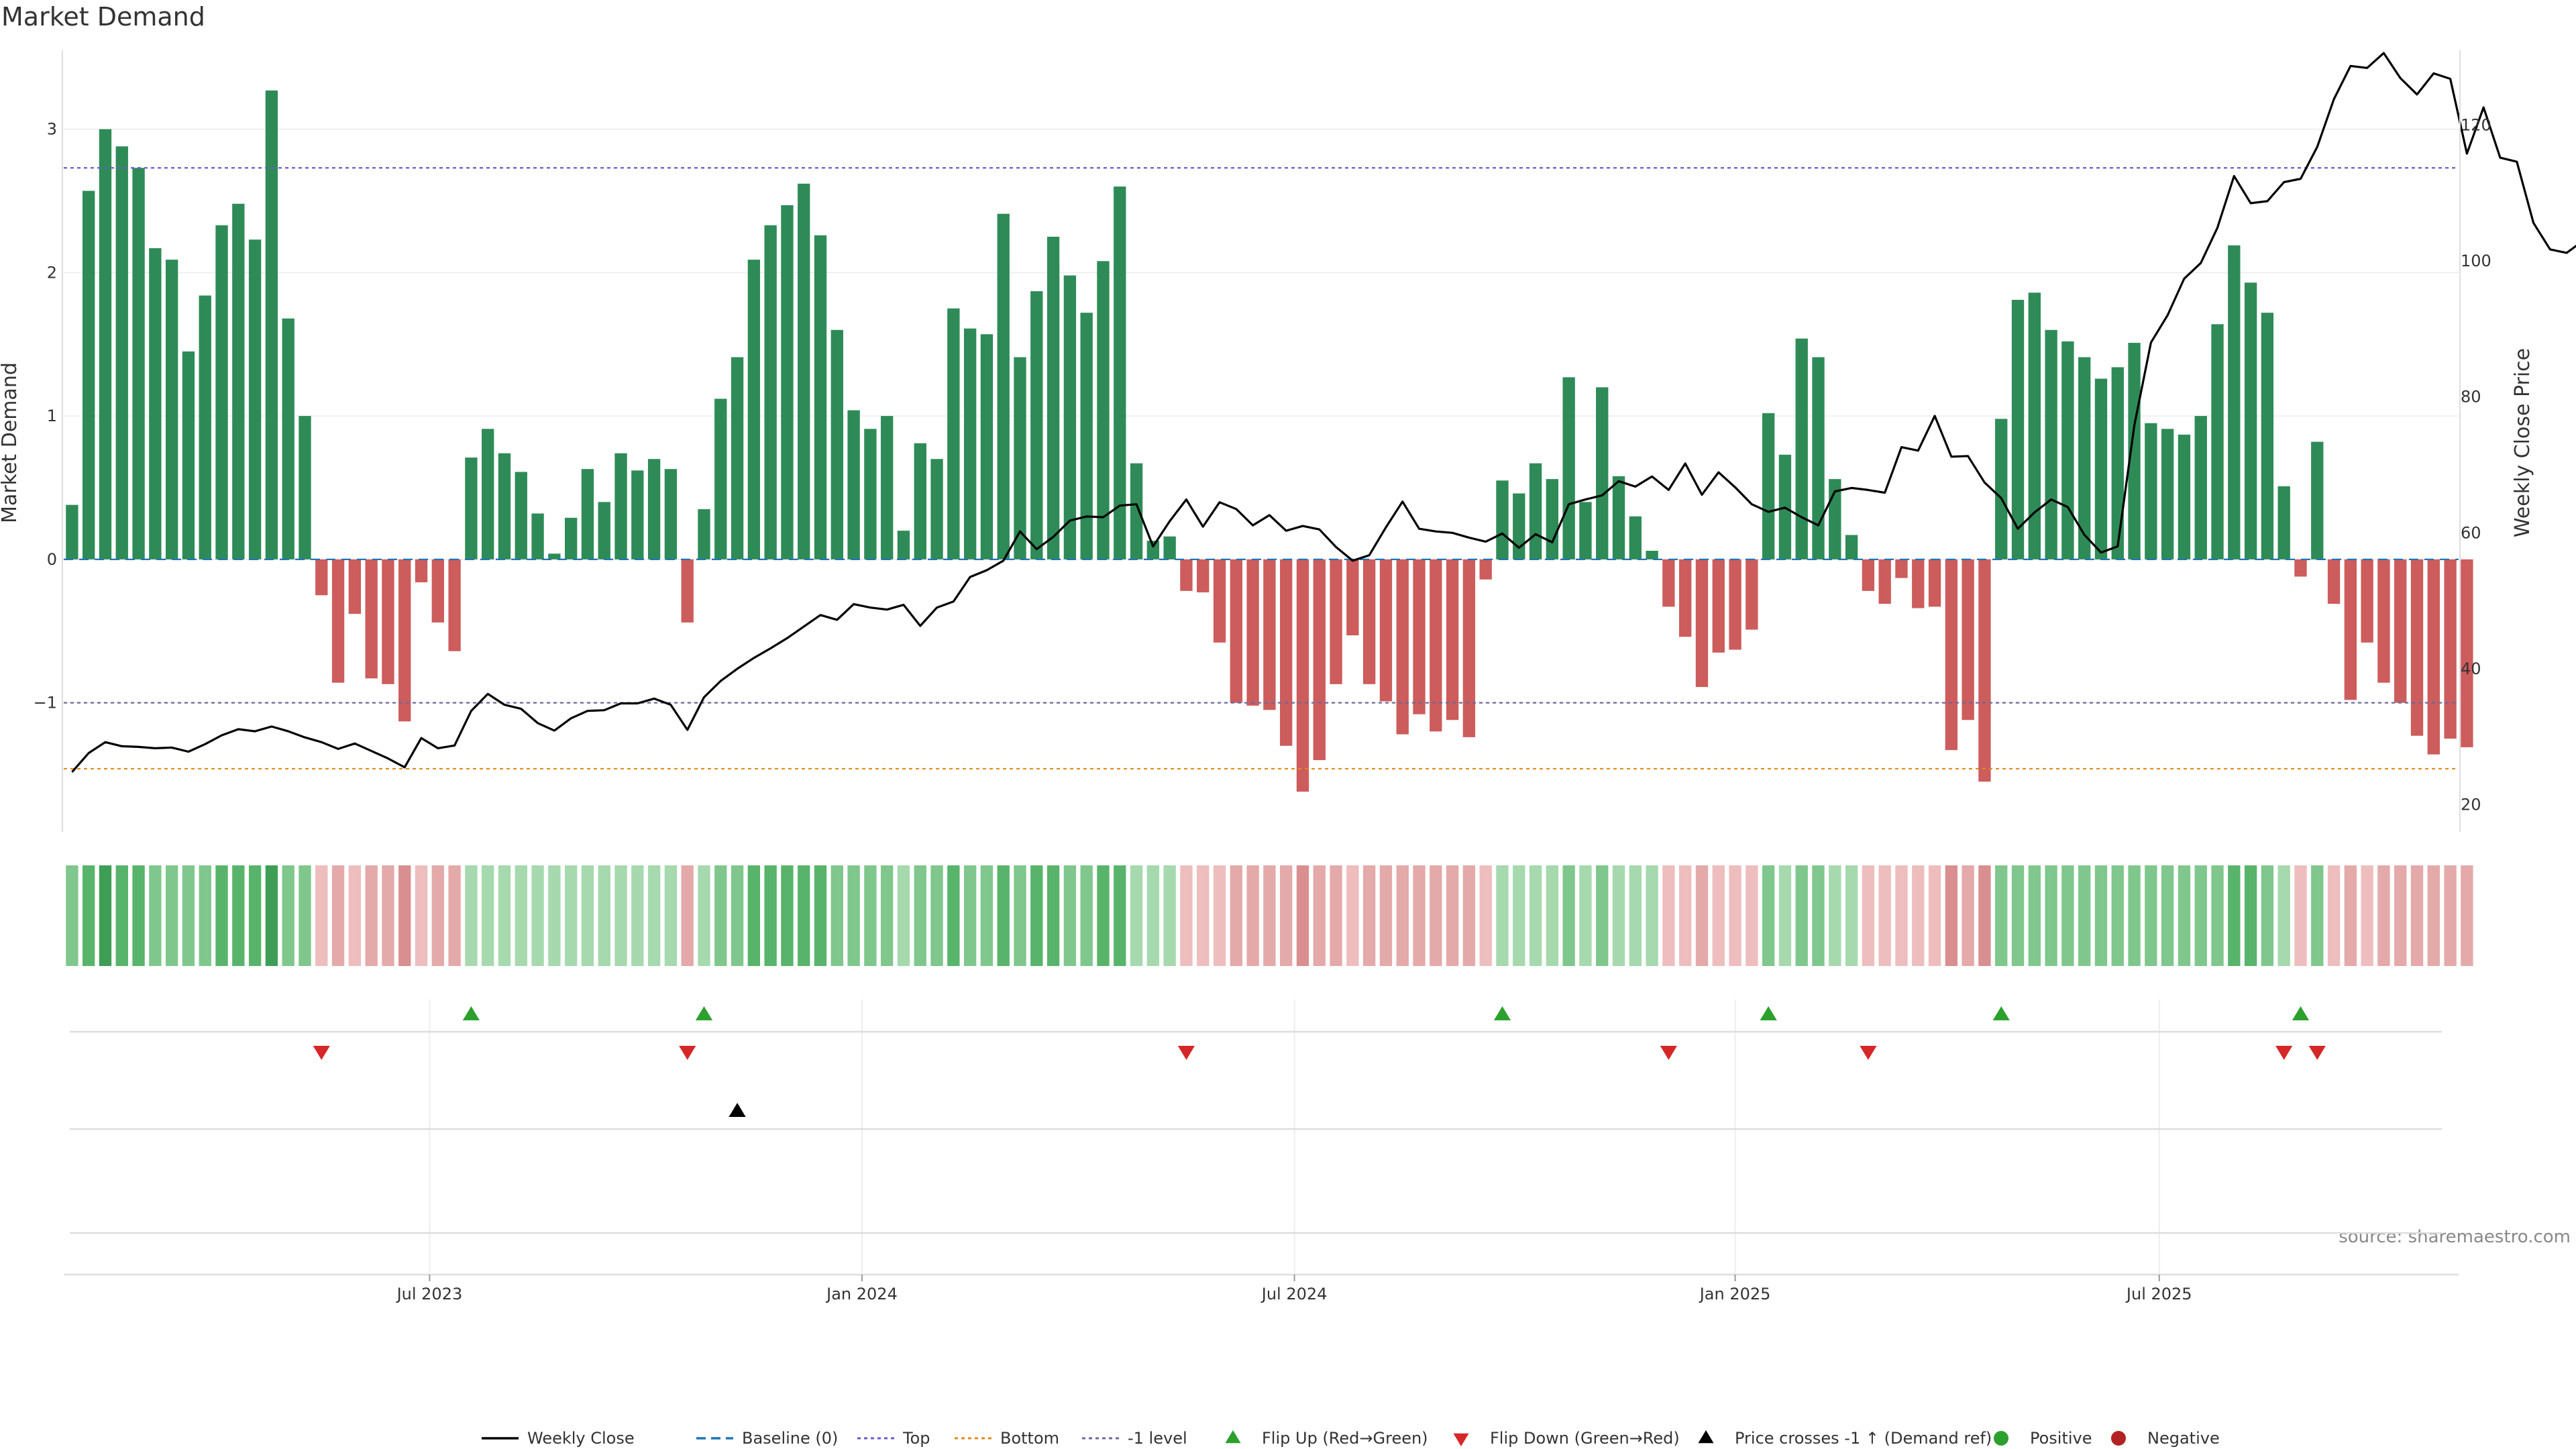 This screenshot has width=2576, height=1449. Describe the element at coordinates (1345, 1438) in the screenshot. I see `legend-label: Flip Up (Red→Green)` at that location.